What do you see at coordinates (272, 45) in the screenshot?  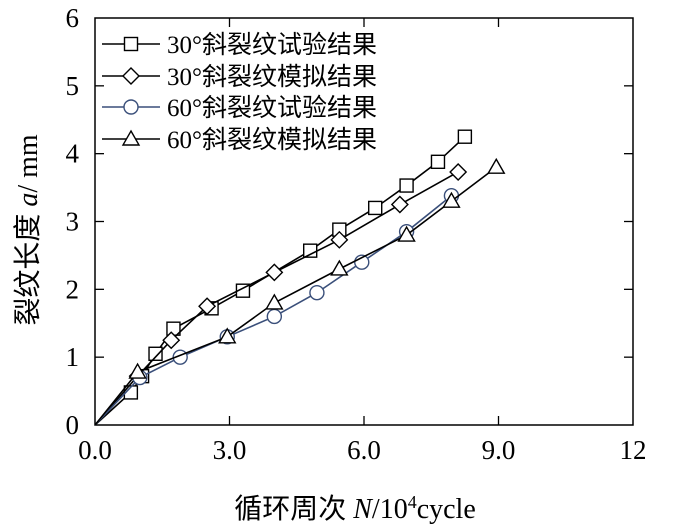 I see `legend-label: 30°斜裂纹试验结果` at bounding box center [272, 45].